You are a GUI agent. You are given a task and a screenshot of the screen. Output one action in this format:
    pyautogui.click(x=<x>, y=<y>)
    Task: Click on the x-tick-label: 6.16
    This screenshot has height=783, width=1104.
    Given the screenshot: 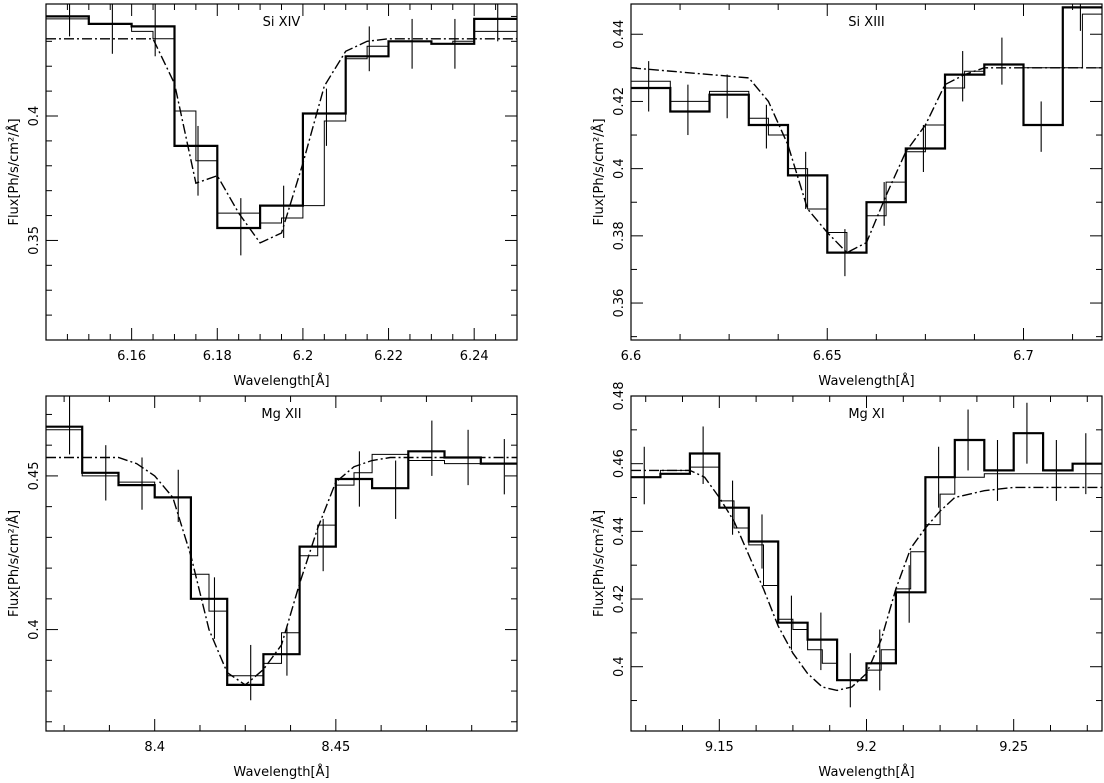 What is the action you would take?
    pyautogui.click(x=131, y=356)
    